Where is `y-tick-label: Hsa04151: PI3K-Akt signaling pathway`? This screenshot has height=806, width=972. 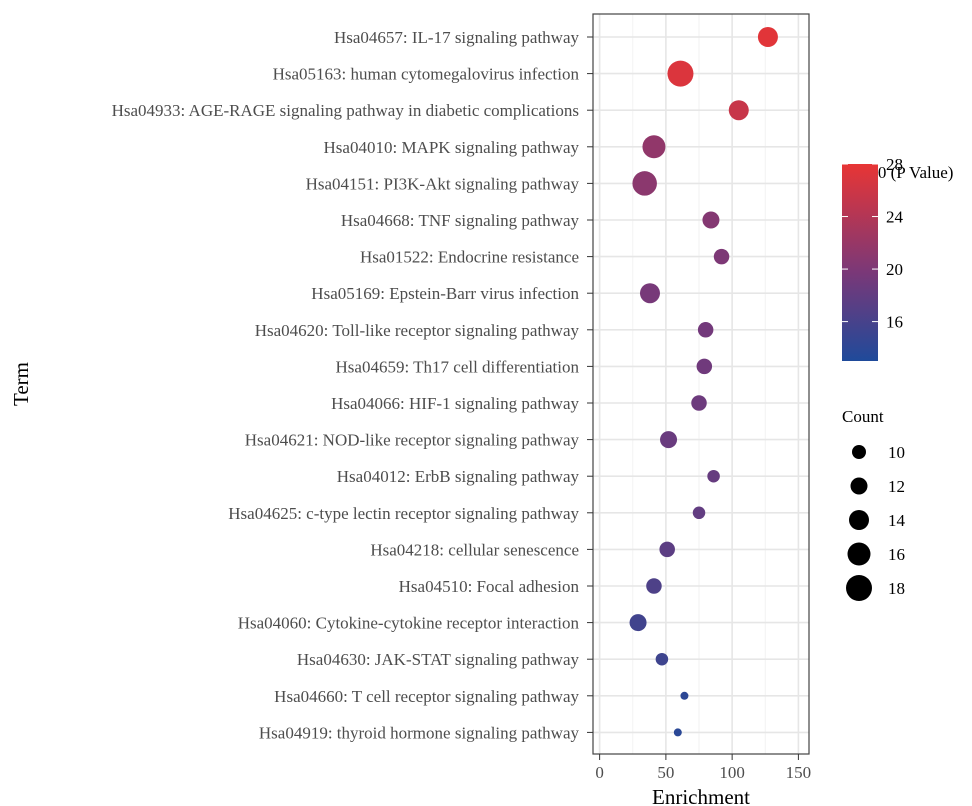 y-tick-label: Hsa04151: PI3K-Akt signaling pathway is located at coordinates (443, 183).